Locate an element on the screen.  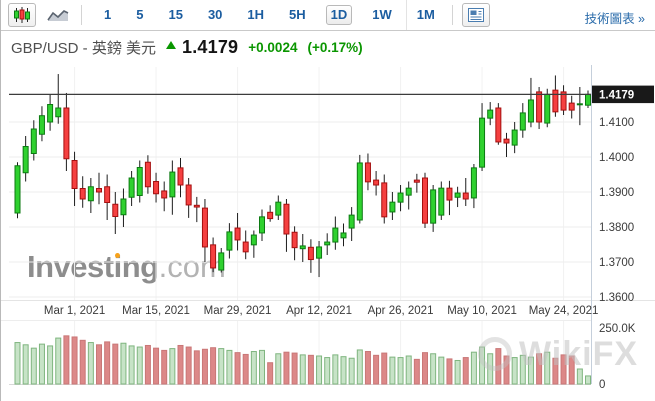
investing-watermark: Investing.com is located at coordinates (126, 266).